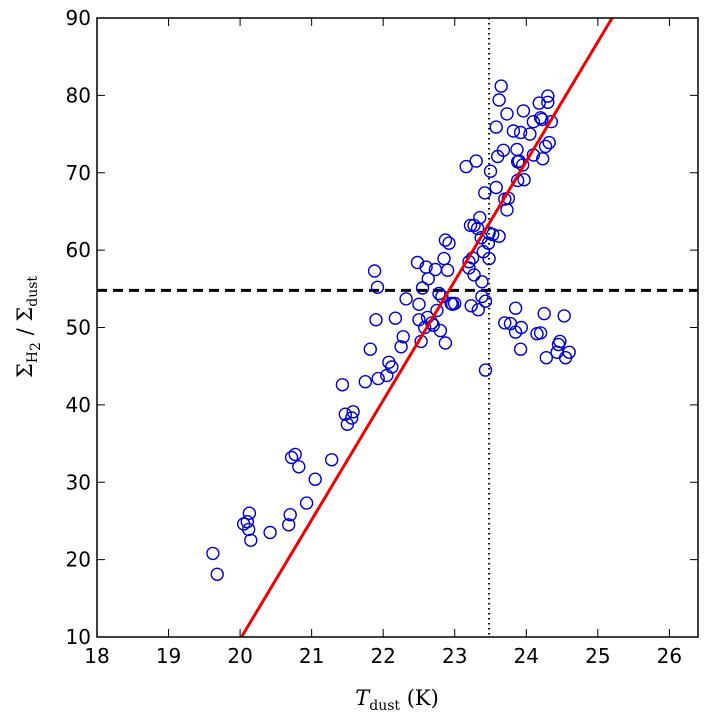 This screenshot has width=706, height=722. Describe the element at coordinates (239, 656) in the screenshot. I see `x-tick-label: 20` at that location.